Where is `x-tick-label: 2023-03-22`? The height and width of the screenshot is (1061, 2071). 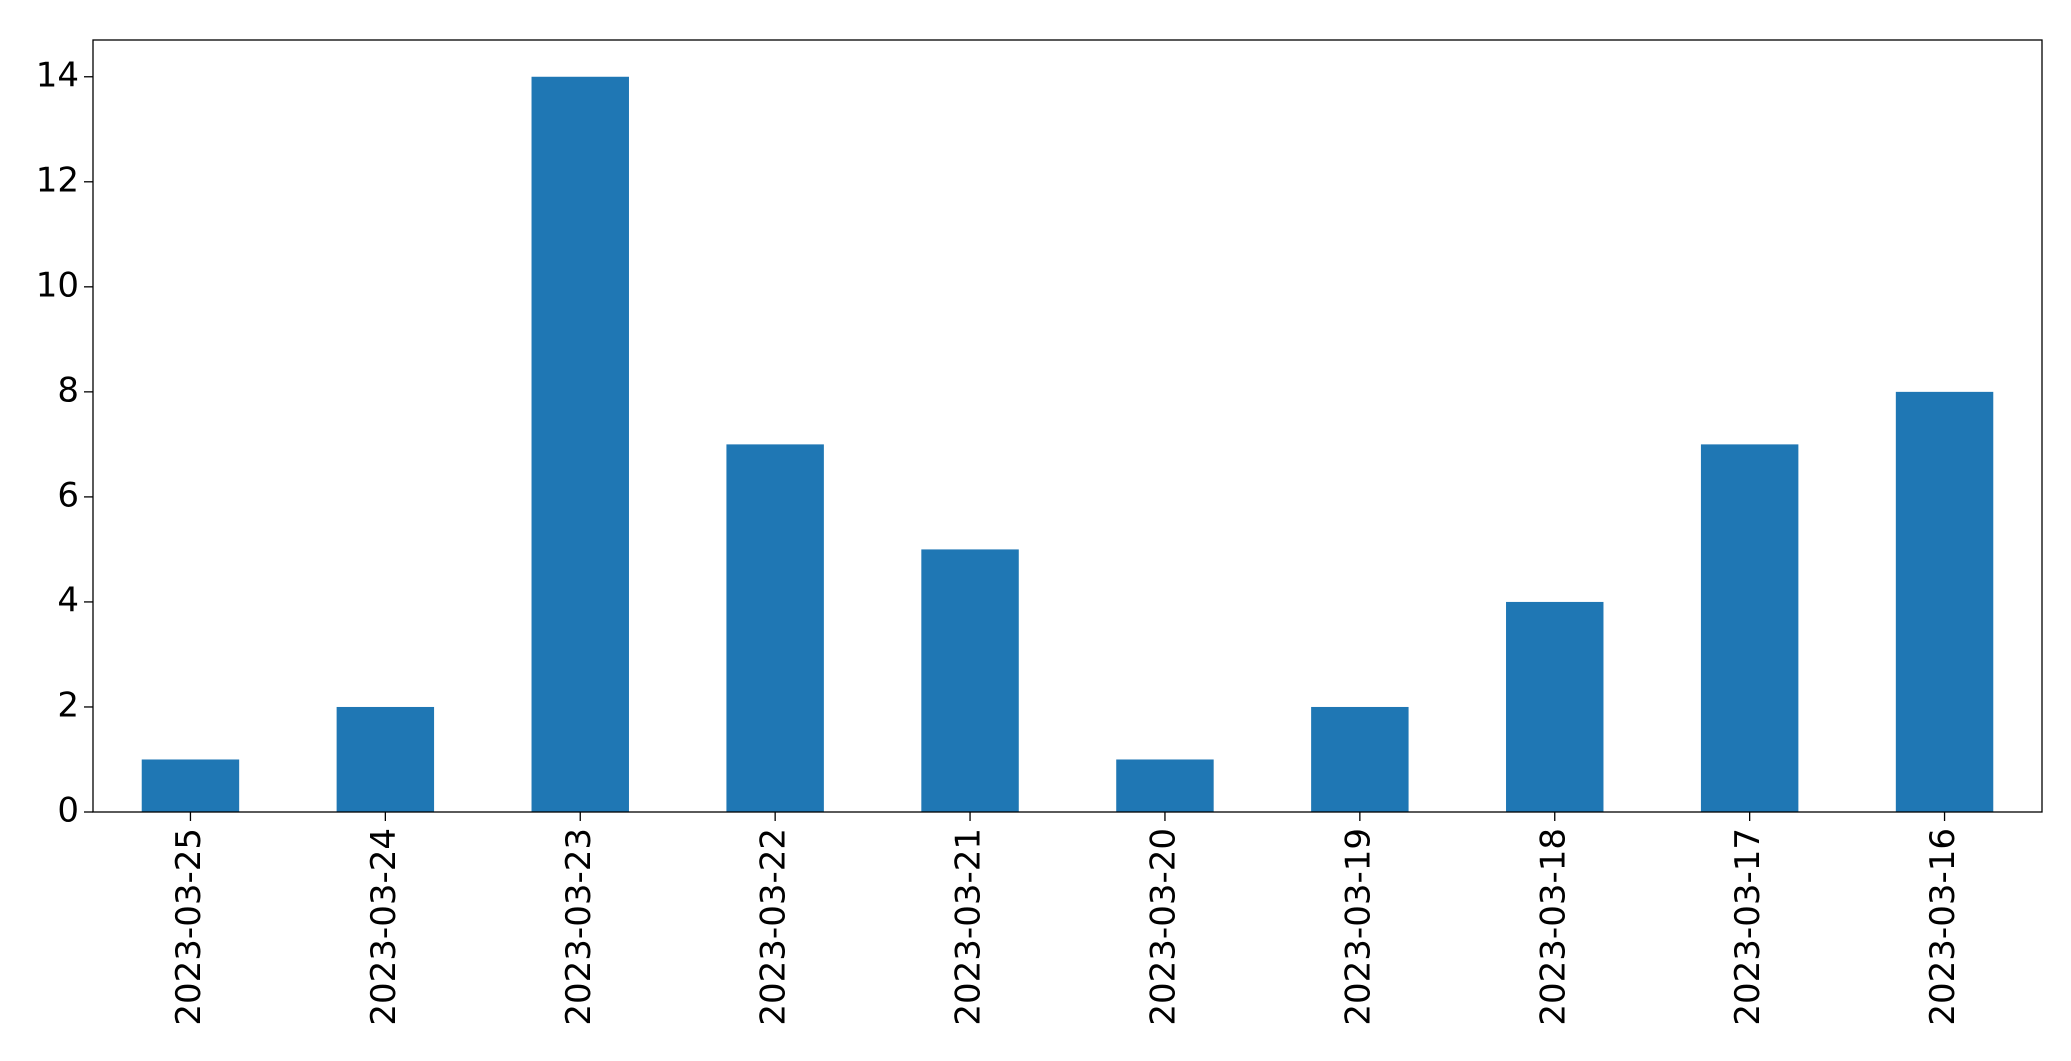 x-tick-label: 2023-03-22 is located at coordinates (774, 927).